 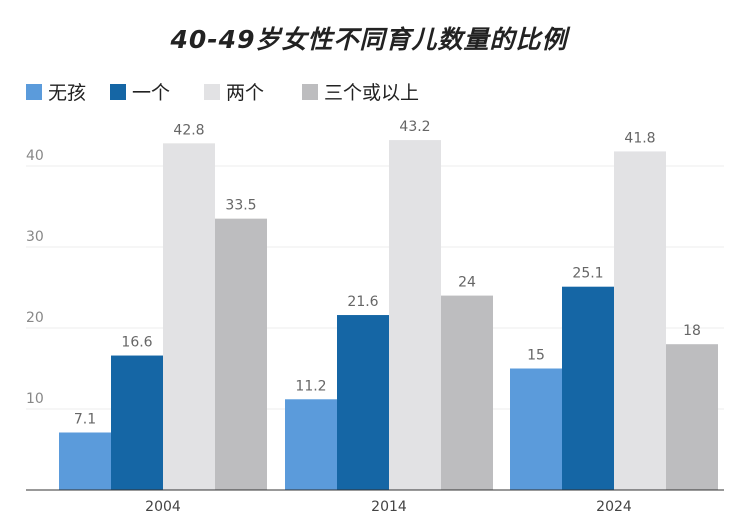 What do you see at coordinates (536, 356) in the screenshot?
I see `data-label: 15` at bounding box center [536, 356].